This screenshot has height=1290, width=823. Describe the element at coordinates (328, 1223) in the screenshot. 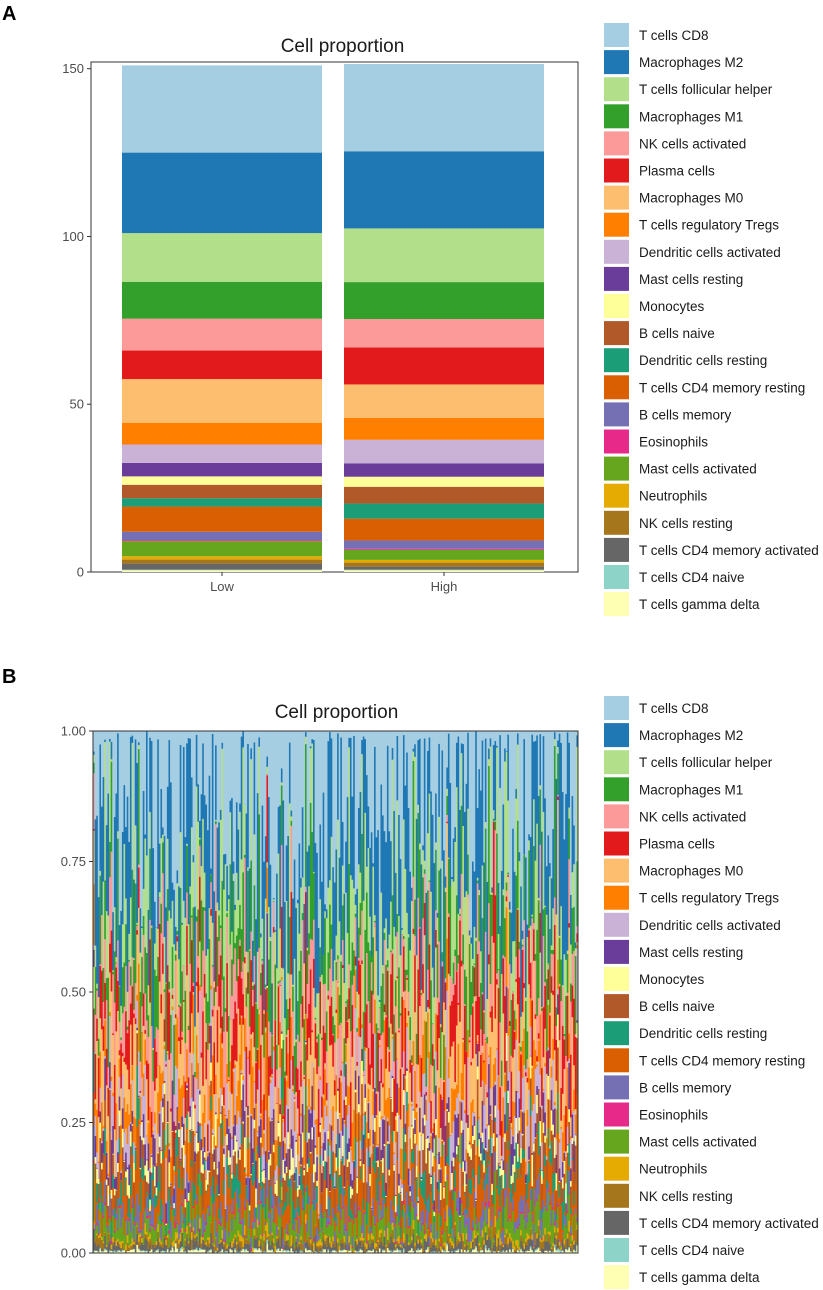

I see `bar-segment-eosinophils` at that location.